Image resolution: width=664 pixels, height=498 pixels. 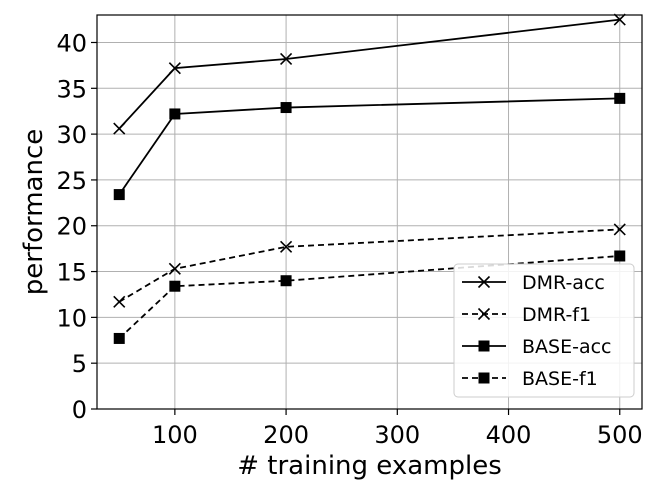 I want to click on y-tick-label: 0, so click(x=79, y=410).